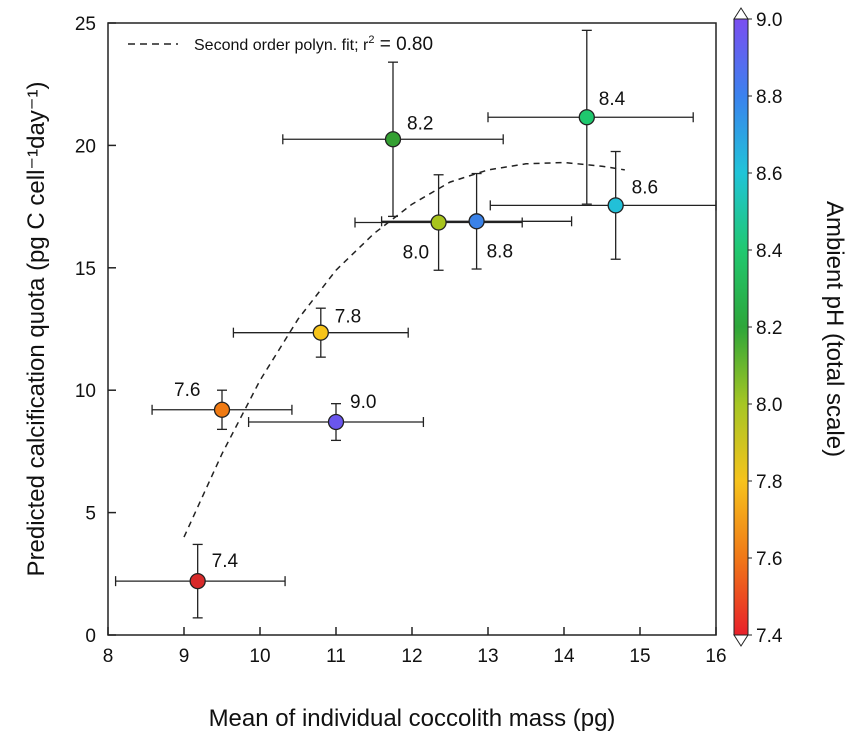 This screenshot has height=738, width=851. Describe the element at coordinates (769, 559) in the screenshot. I see `colorbar-tick-label: 7.6` at that location.